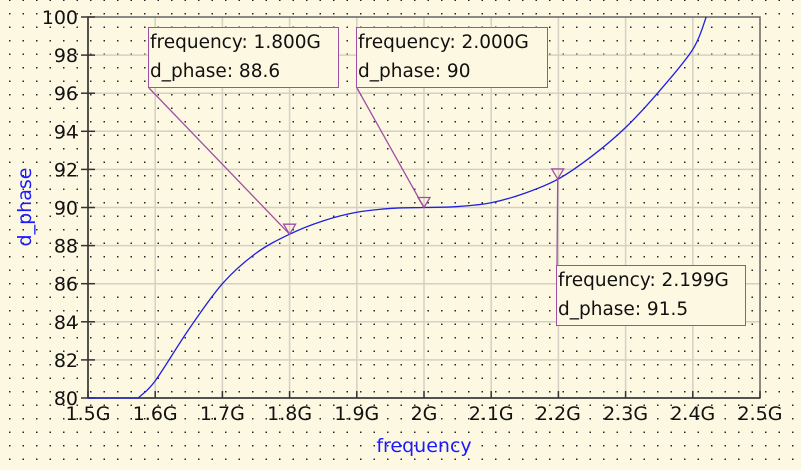  What do you see at coordinates (66, 94) in the screenshot?
I see `y-tick-label: 96` at bounding box center [66, 94].